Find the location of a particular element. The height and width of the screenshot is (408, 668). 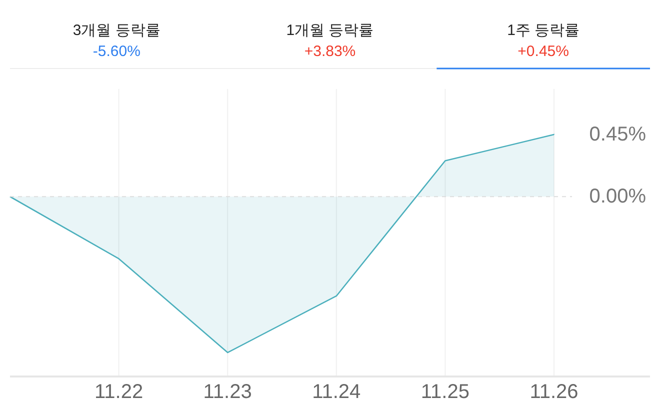

x-tick-label: 11.23 is located at coordinates (227, 392).